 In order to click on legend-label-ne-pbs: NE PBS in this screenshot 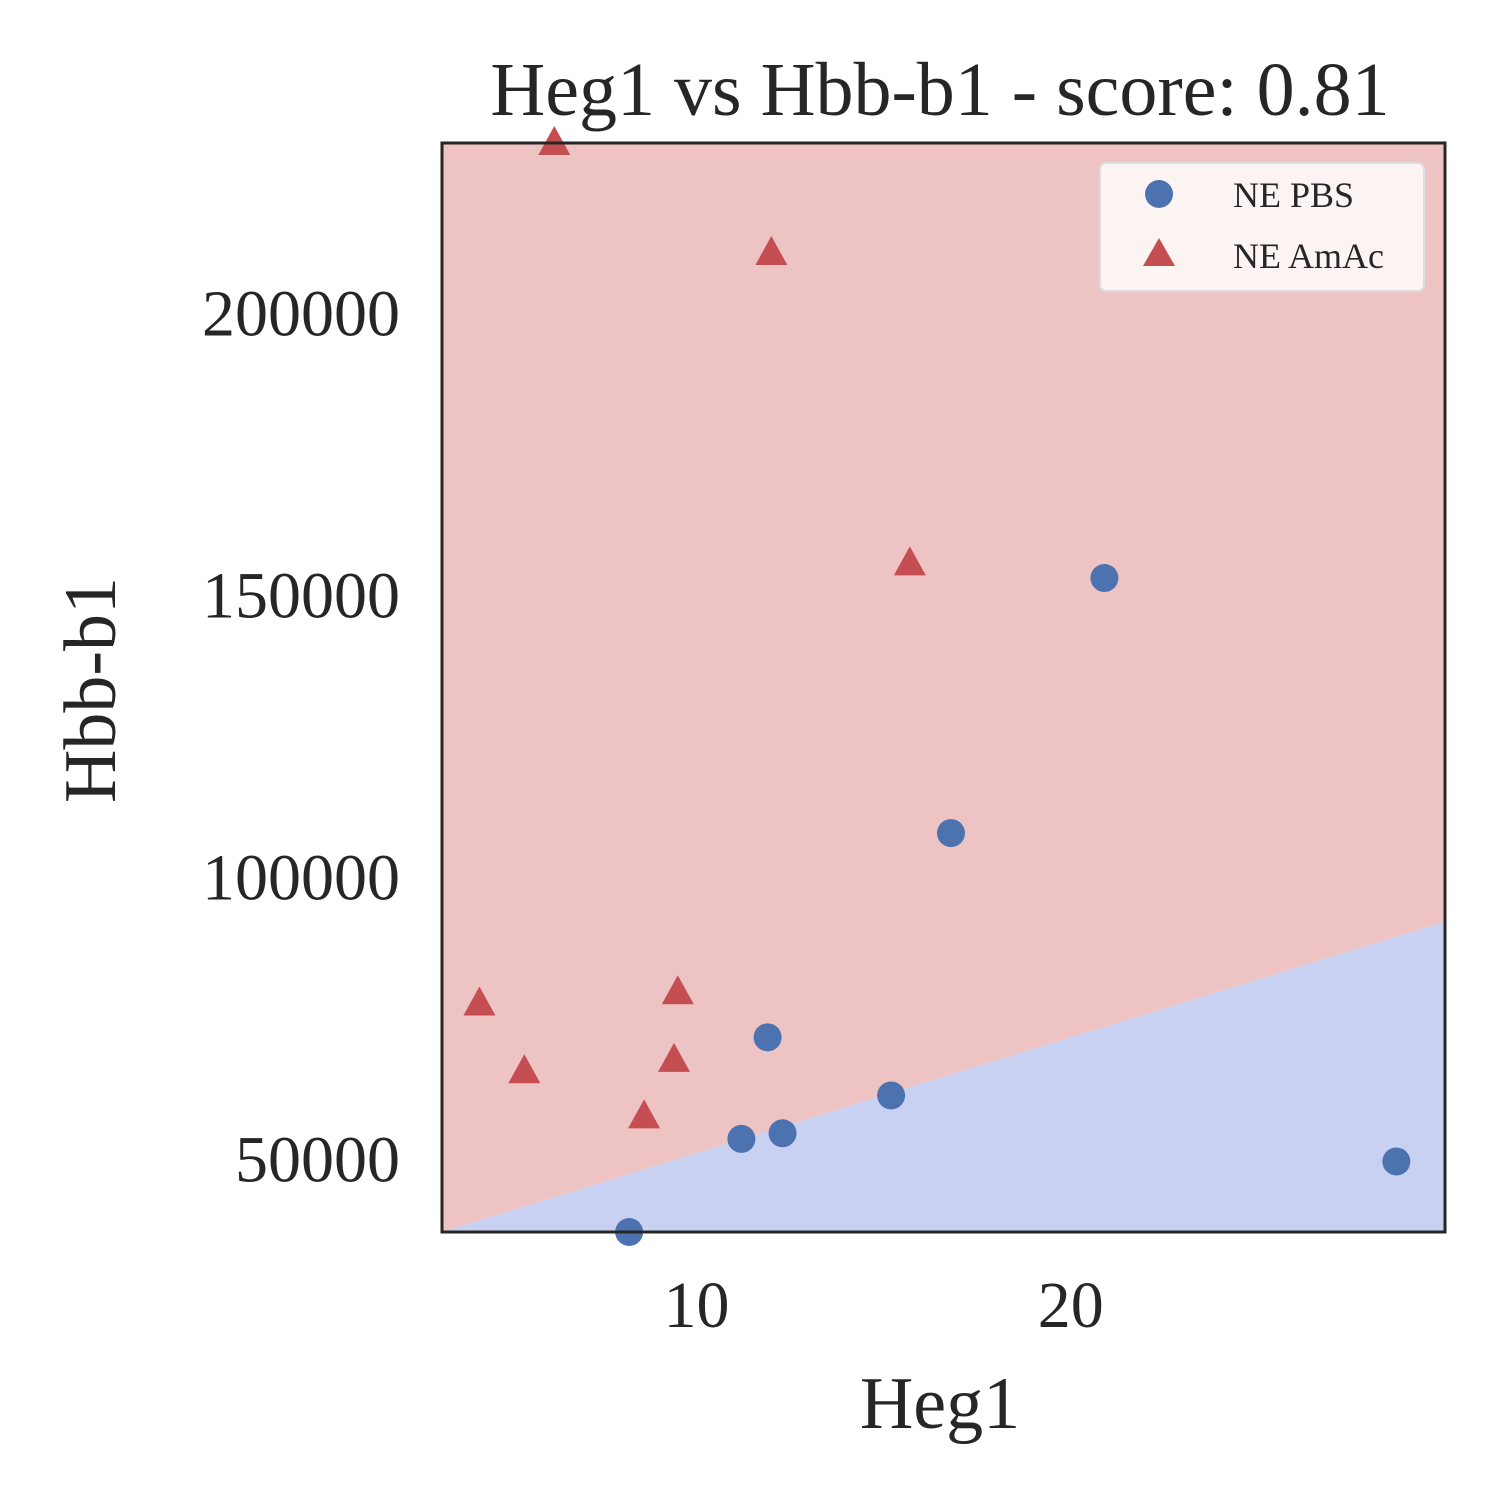, I will do `click(1293, 195)`.